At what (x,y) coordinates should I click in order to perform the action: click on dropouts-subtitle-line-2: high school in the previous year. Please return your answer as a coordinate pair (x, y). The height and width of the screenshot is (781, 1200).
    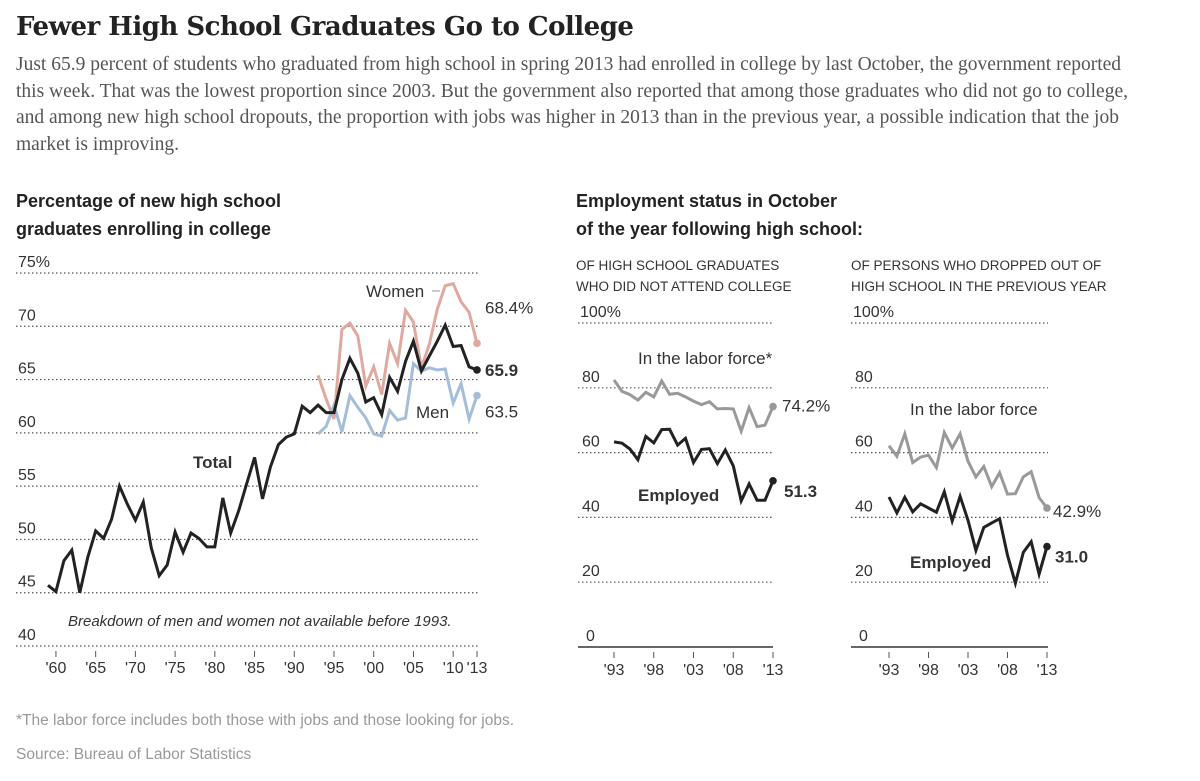
    Looking at the image, I should click on (979, 286).